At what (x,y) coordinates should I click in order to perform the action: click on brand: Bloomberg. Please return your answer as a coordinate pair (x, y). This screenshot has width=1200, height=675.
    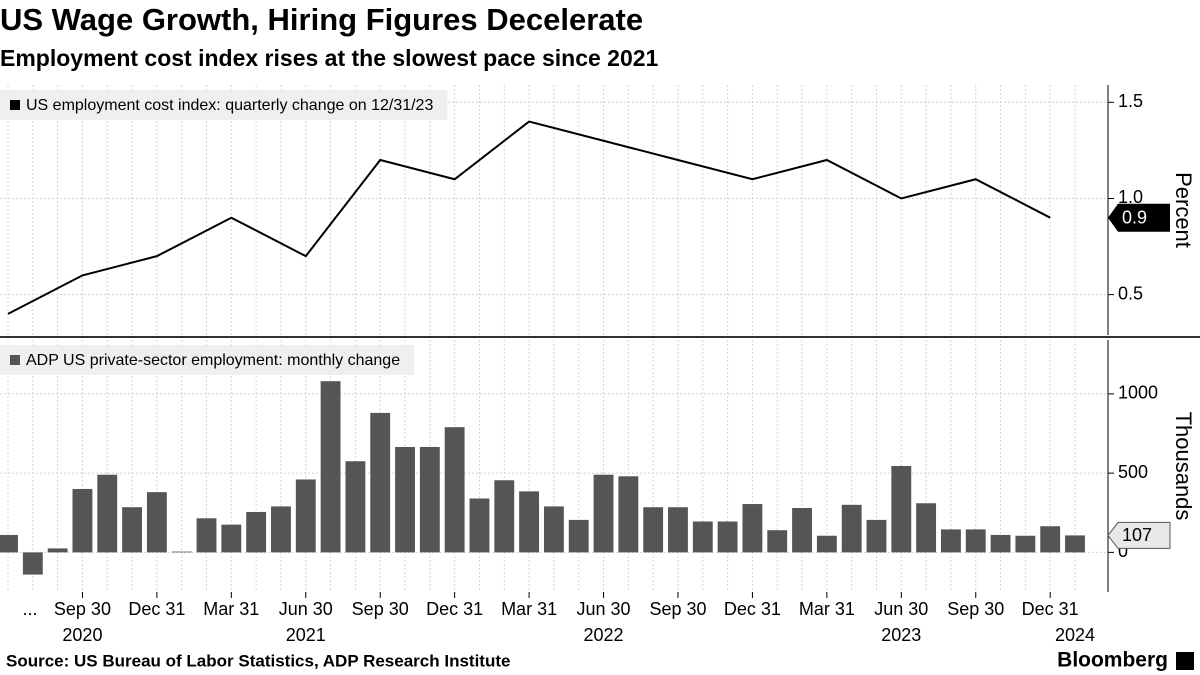
    Looking at the image, I should click on (1112, 660).